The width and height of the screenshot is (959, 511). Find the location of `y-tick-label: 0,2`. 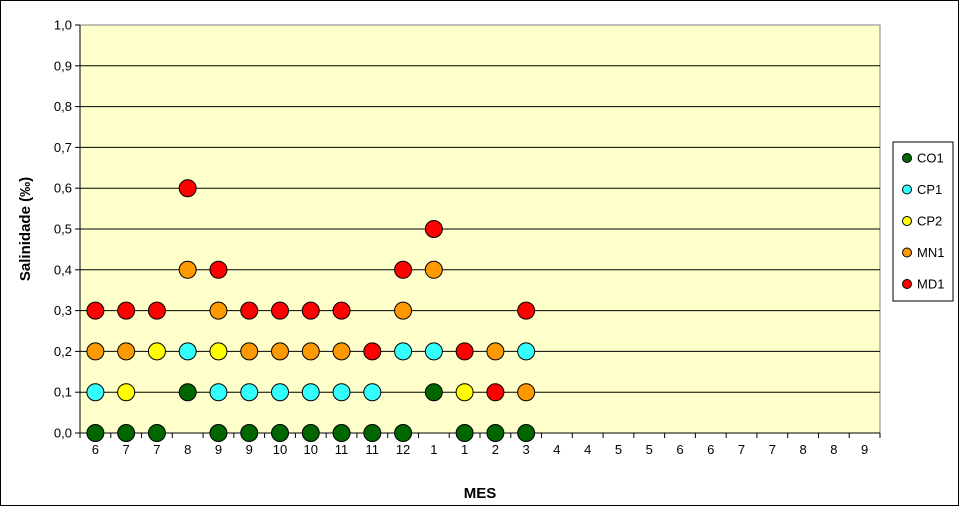

y-tick-label: 0,2 is located at coordinates (63, 351).